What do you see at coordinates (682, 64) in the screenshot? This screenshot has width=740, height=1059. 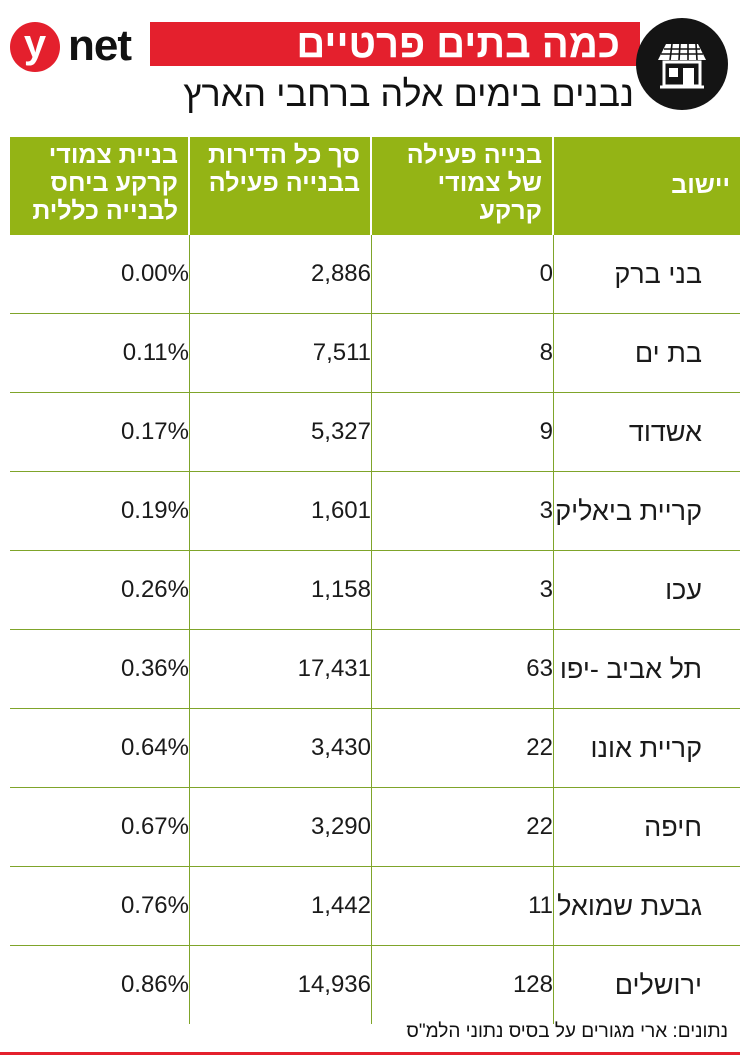 I see `house-icon` at bounding box center [682, 64].